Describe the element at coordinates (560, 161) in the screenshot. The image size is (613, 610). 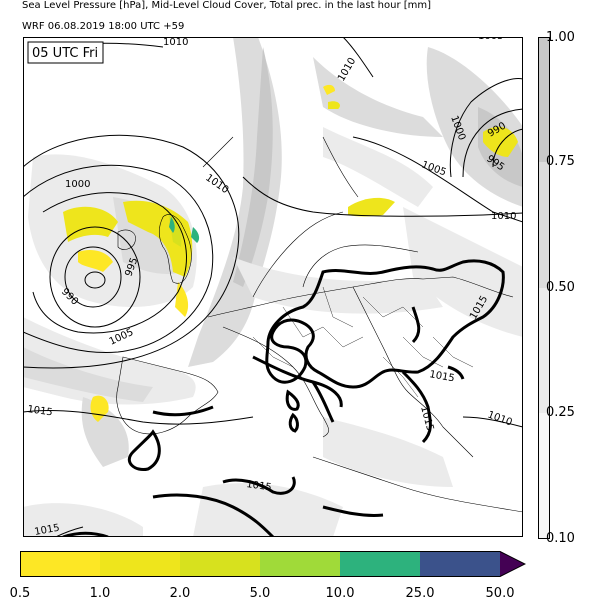
I see `cloud-tick-label: 0.75` at that location.